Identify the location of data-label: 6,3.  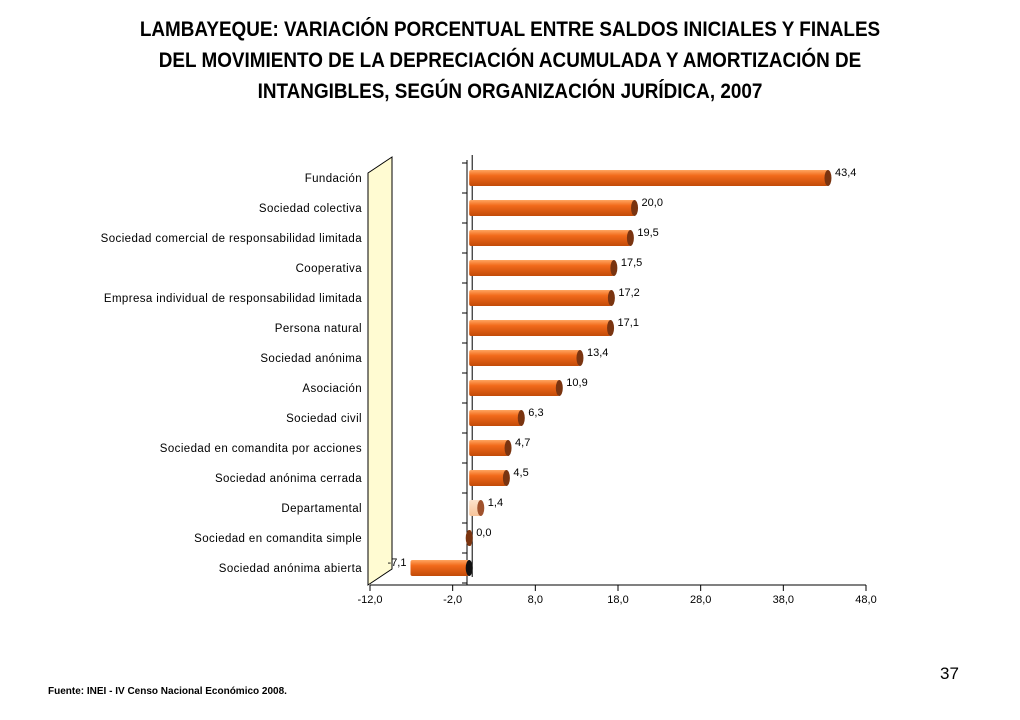
(535, 413).